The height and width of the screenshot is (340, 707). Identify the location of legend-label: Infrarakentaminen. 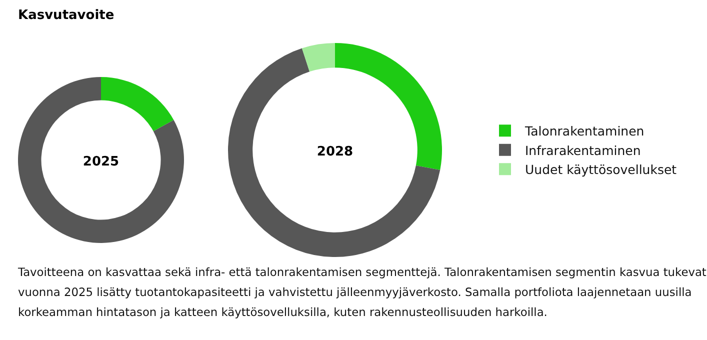
(583, 150).